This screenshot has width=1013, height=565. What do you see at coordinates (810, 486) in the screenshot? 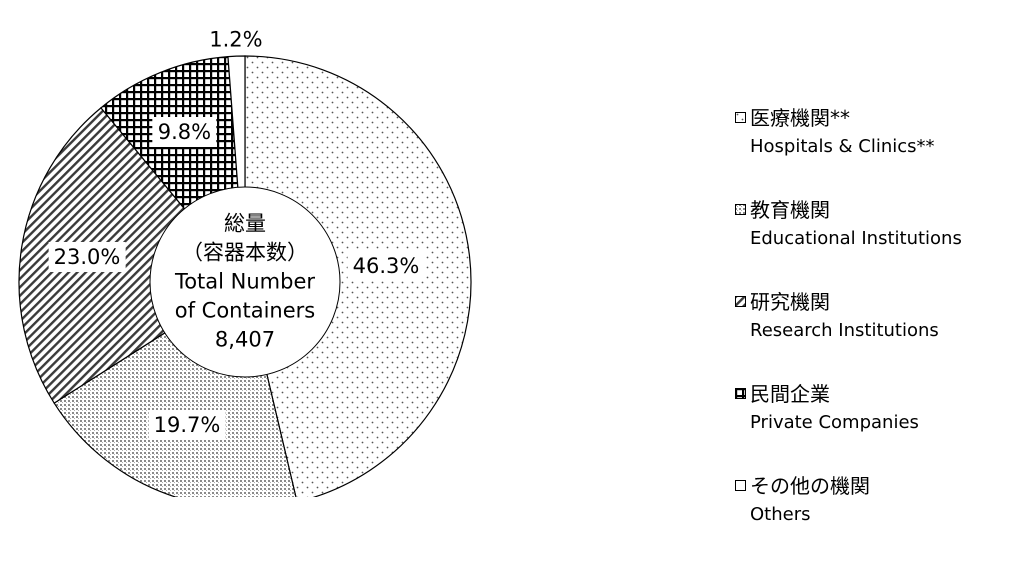
I see `legend-label-ja: その他の機関` at bounding box center [810, 486].